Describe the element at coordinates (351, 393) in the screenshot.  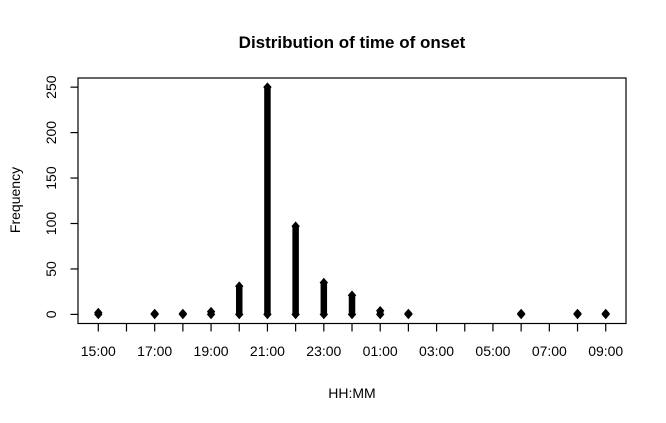
I see `x-axis-label: HH:MM` at that location.